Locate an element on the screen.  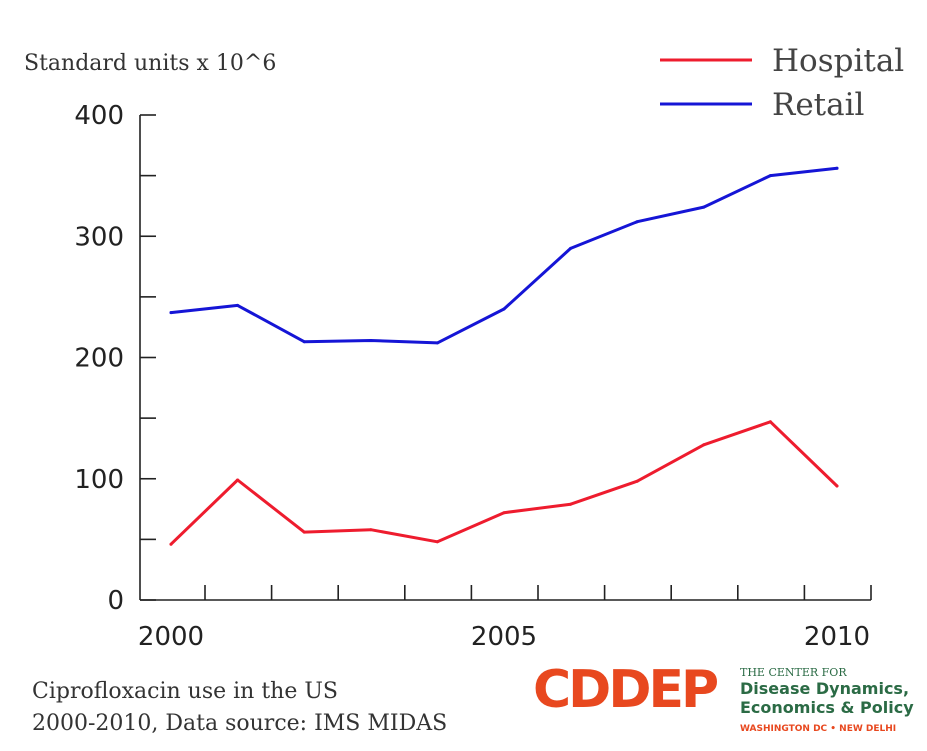
legend-label-hospital: Hospital is located at coordinates (838, 61).